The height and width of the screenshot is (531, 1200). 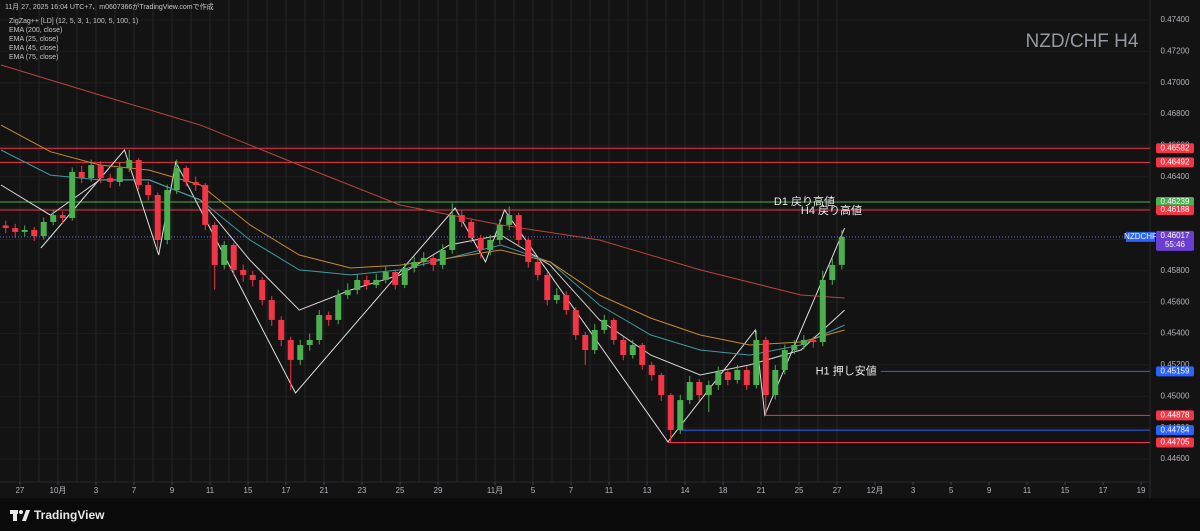 I want to click on x-tick-label: 29, so click(x=438, y=490).